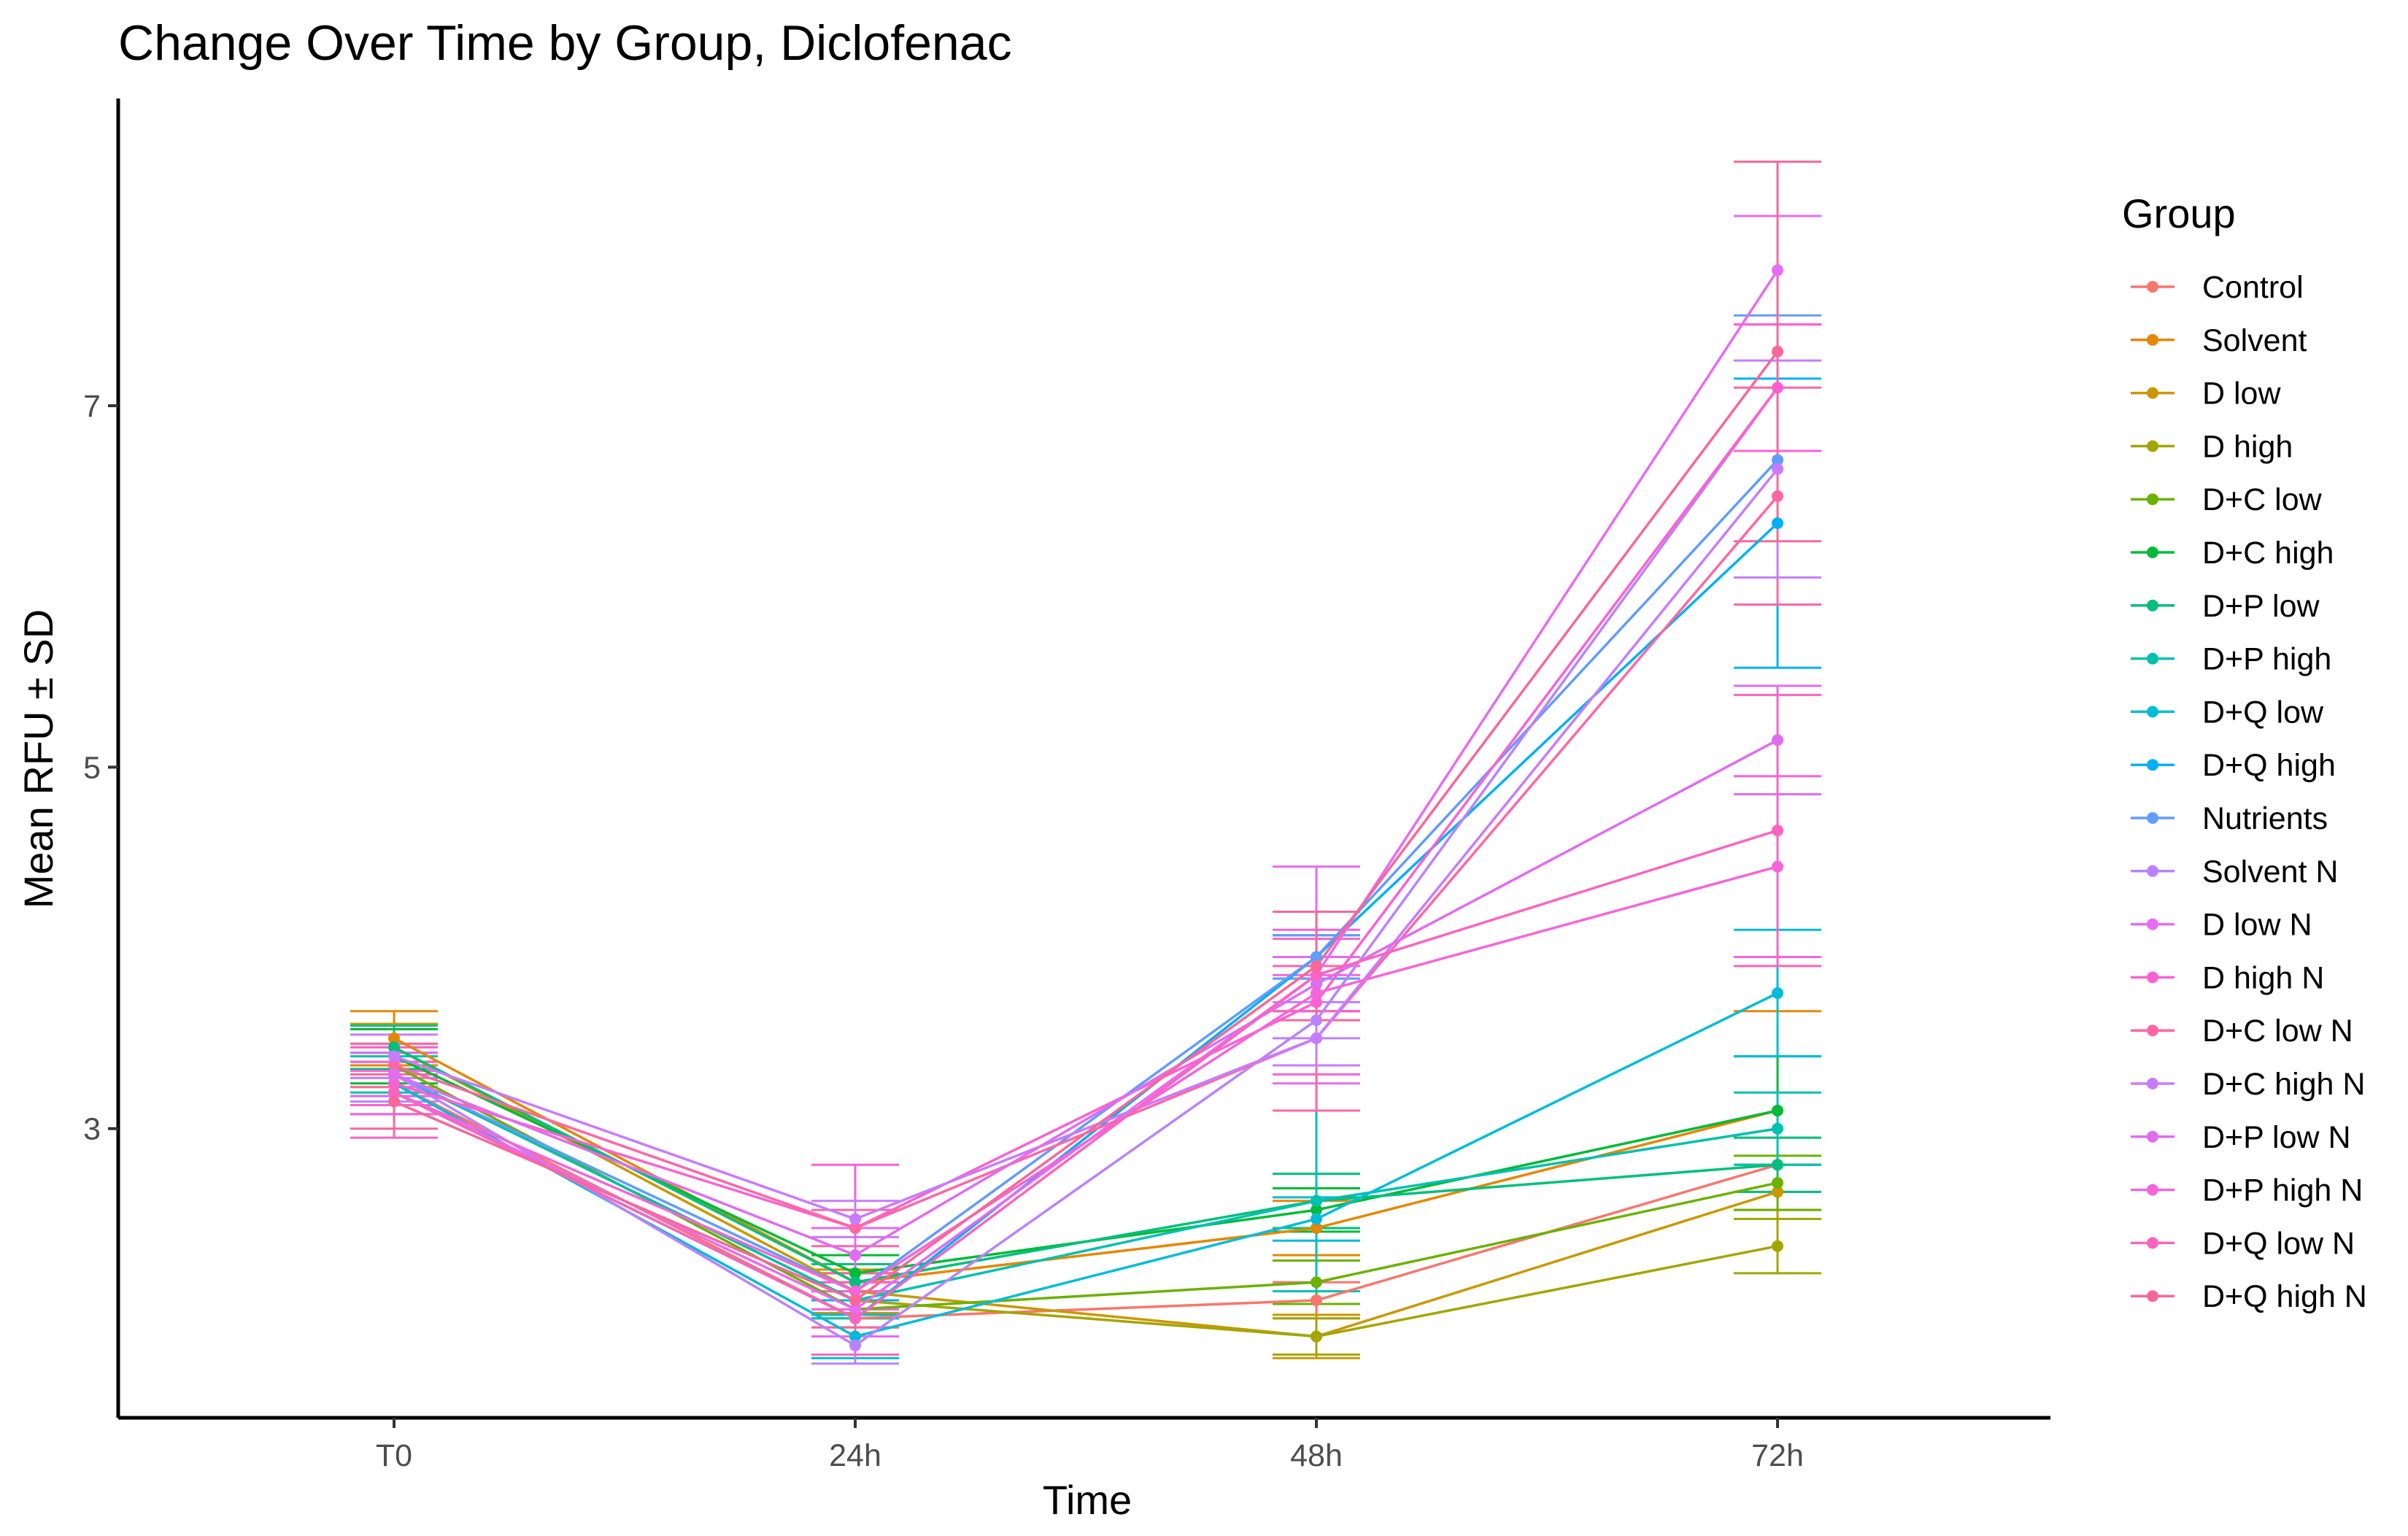  I want to click on legend-label: D+P high, so click(2266, 659).